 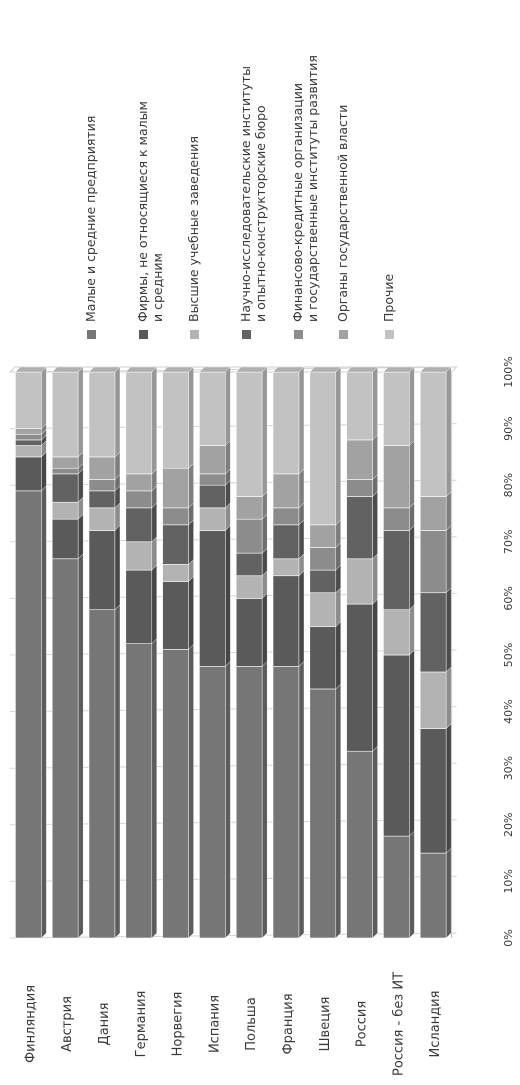 I want to click on x-tick-label: 60%, so click(x=508, y=598).